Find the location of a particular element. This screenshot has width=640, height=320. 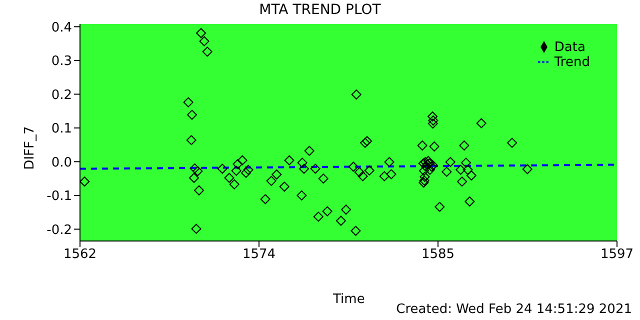

y-tick-label: 0.2 is located at coordinates (61, 95).